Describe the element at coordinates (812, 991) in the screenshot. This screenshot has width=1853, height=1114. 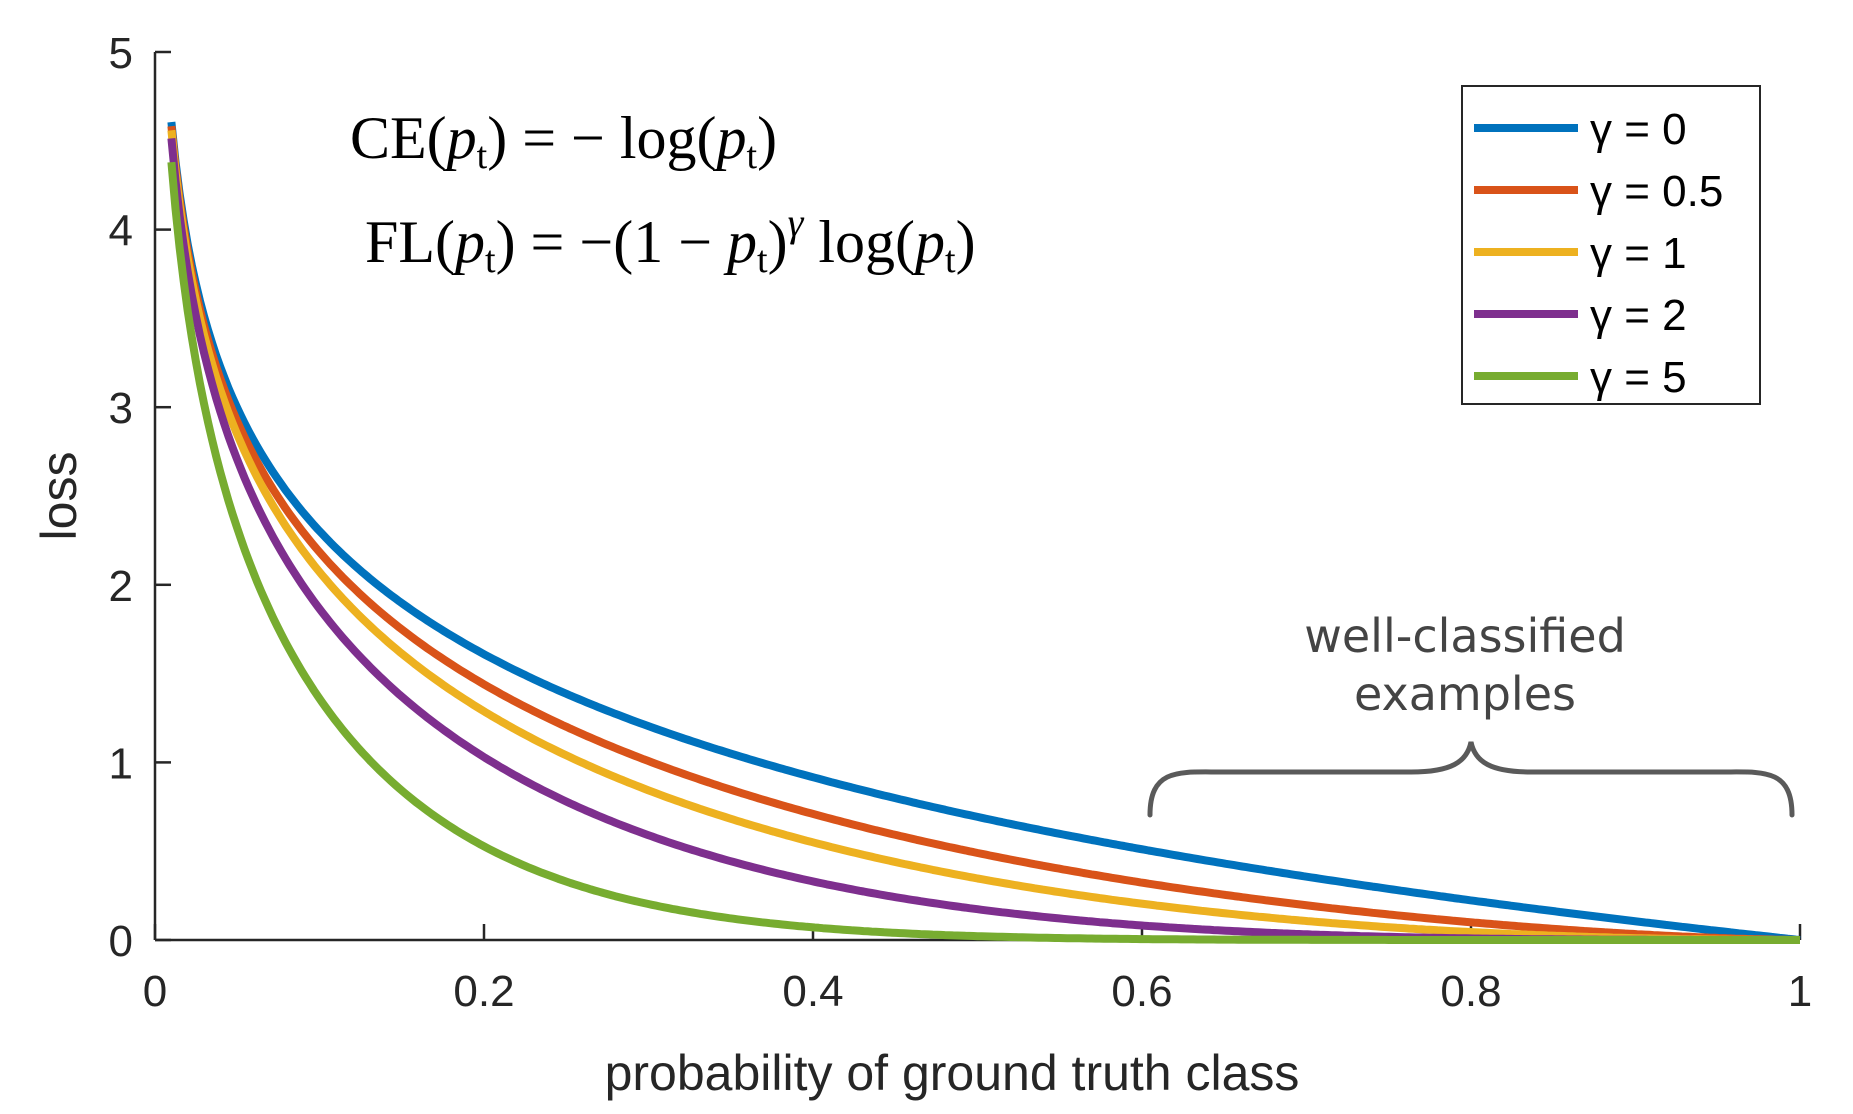
I see `x-tick-label: 0.4` at that location.